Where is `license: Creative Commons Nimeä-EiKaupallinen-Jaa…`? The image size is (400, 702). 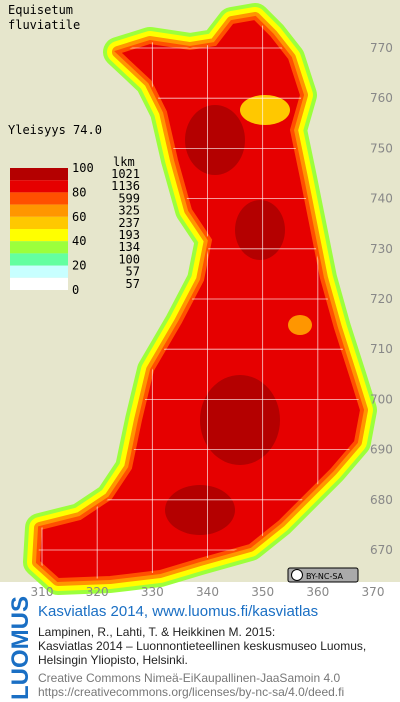
license: Creative Commons Nimeä-EiKaupallinen-Jaa… is located at coordinates (189, 678).